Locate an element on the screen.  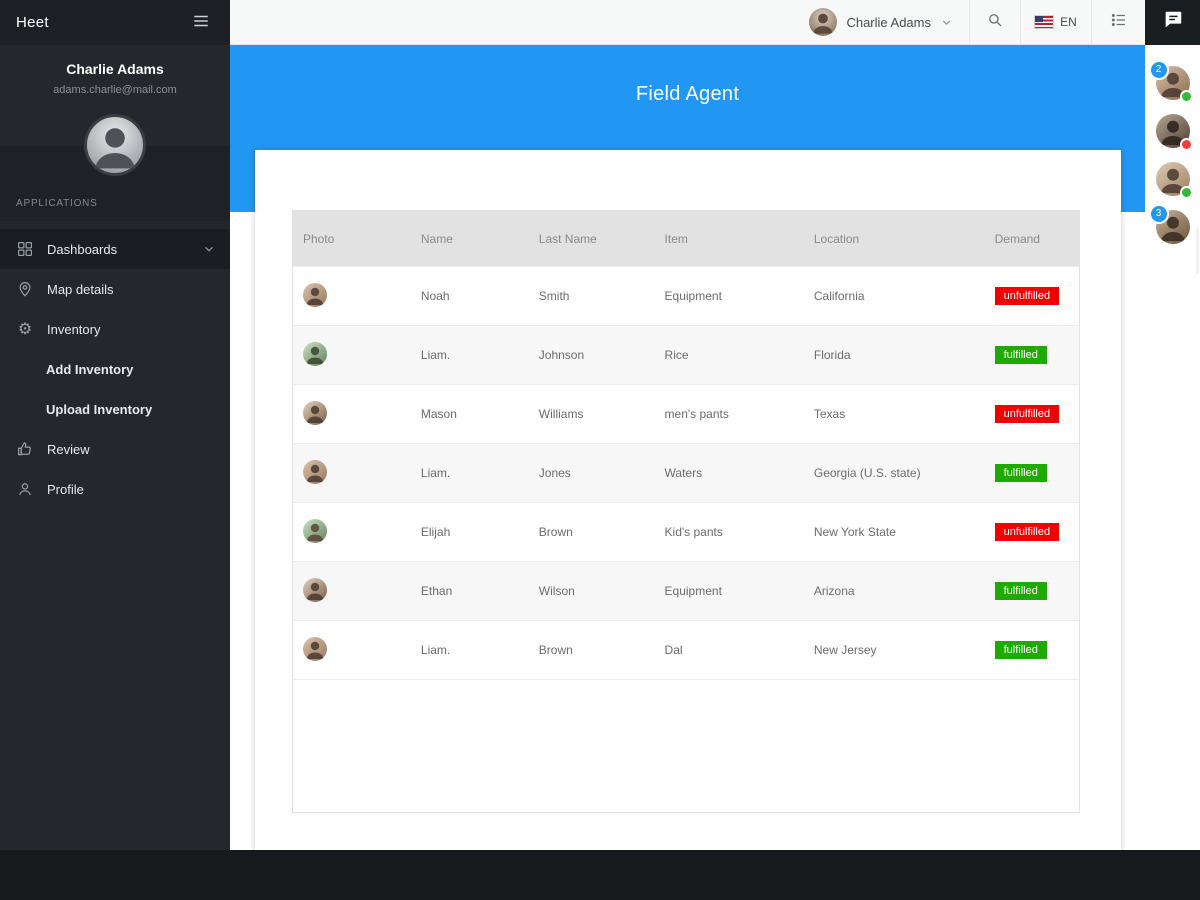
cell-item: Equipment is located at coordinates (729, 296).